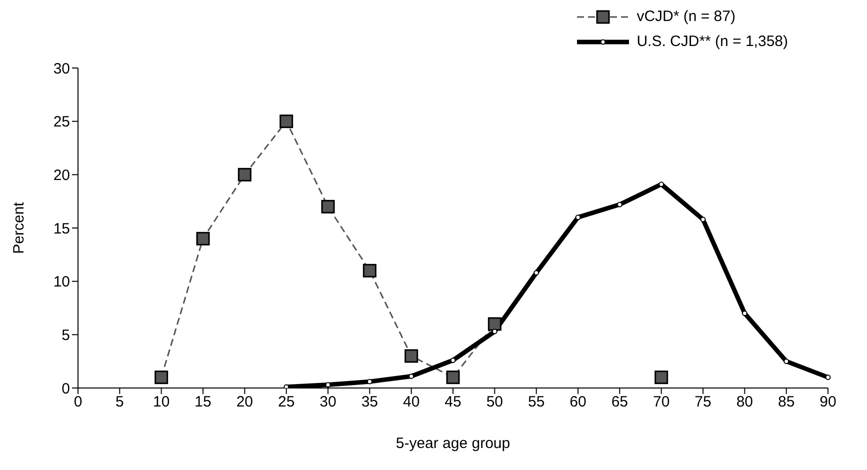  I want to click on legend-label: vCJD* (n = 87), so click(686, 16).